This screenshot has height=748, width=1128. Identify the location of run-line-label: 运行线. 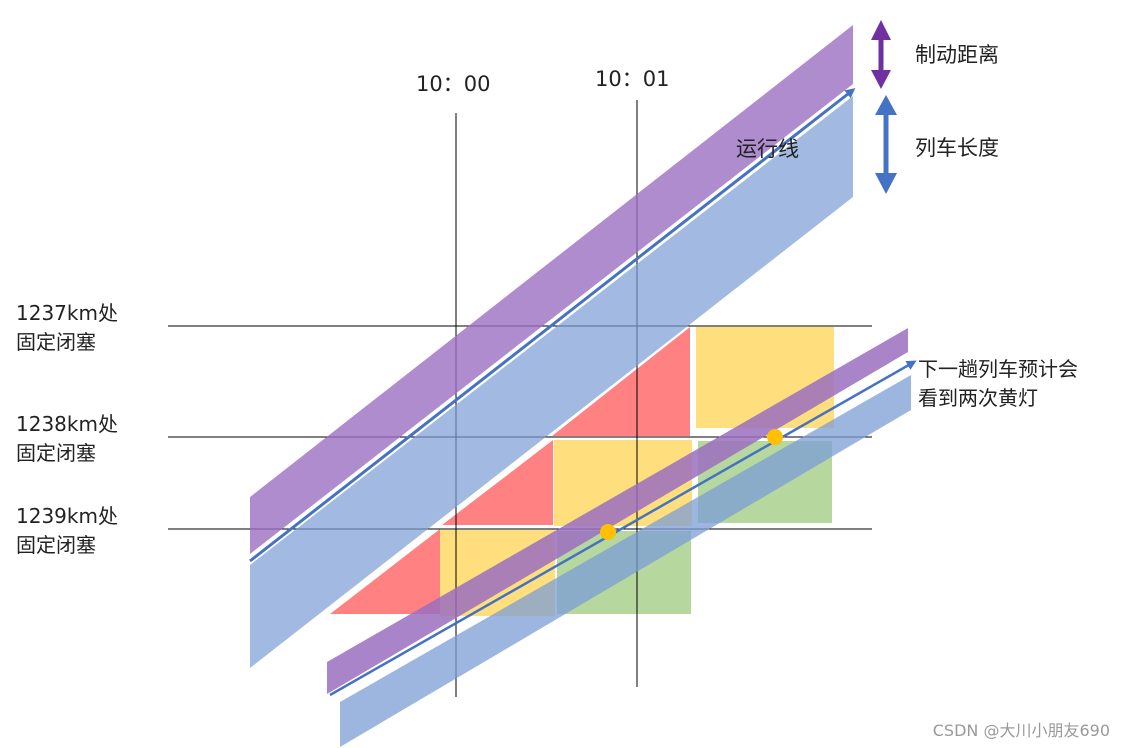
(767, 149).